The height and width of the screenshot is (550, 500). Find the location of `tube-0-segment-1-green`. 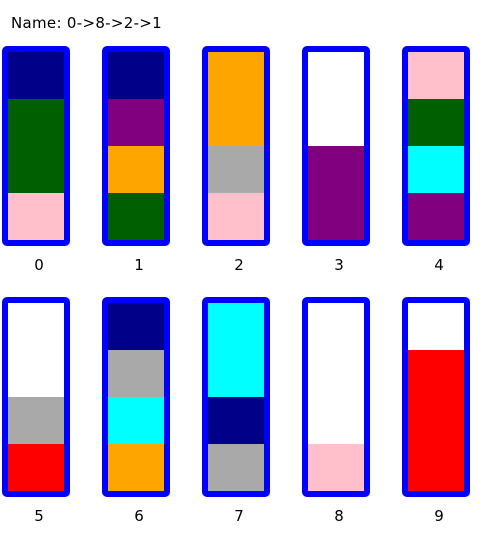

tube-0-segment-1-green is located at coordinates (36, 169).